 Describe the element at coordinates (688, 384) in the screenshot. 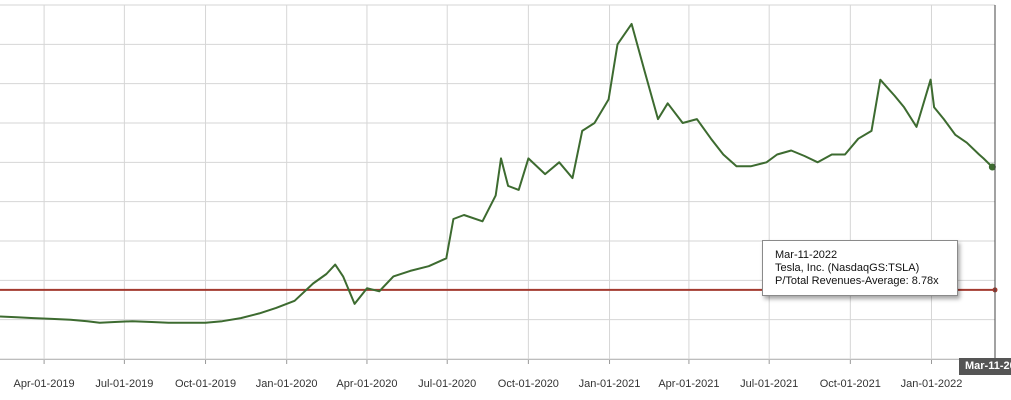

I see `x-tick-label: Apr-01-2021` at that location.